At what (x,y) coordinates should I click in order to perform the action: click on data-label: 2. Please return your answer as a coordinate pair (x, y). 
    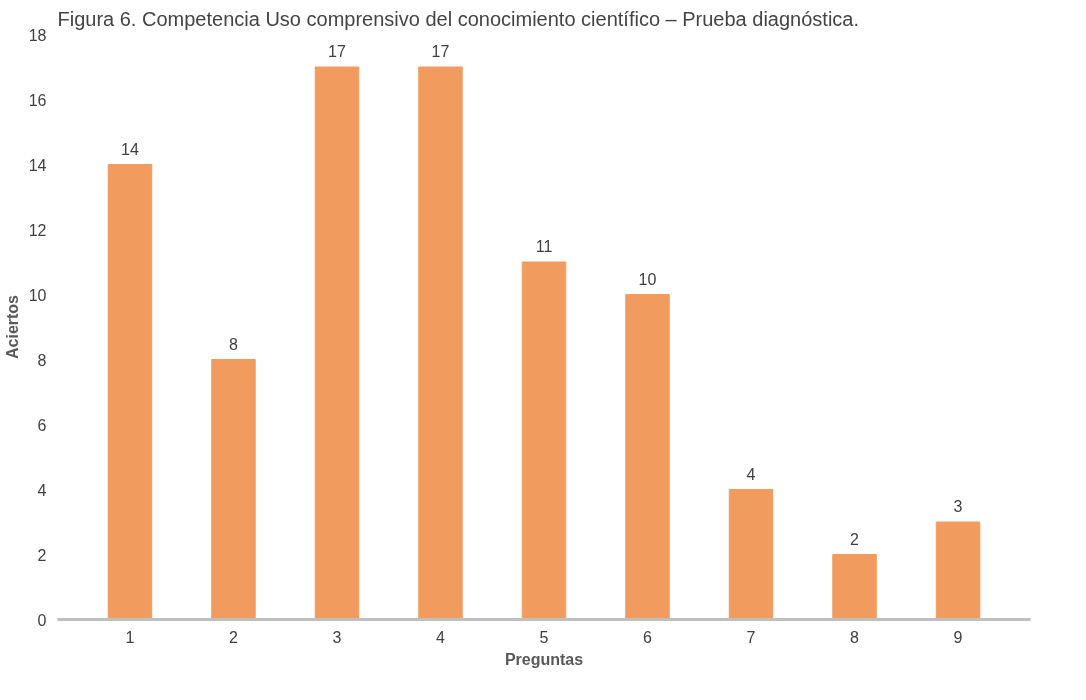
    Looking at the image, I should click on (855, 539).